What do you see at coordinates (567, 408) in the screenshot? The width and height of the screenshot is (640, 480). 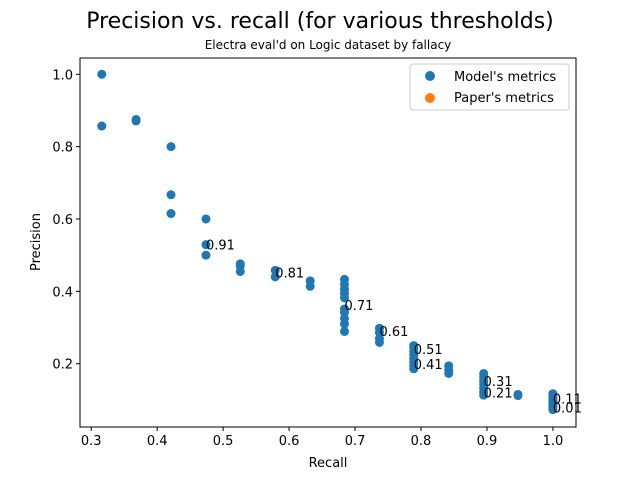 I see `threshold-annotation: 0.01` at bounding box center [567, 408].